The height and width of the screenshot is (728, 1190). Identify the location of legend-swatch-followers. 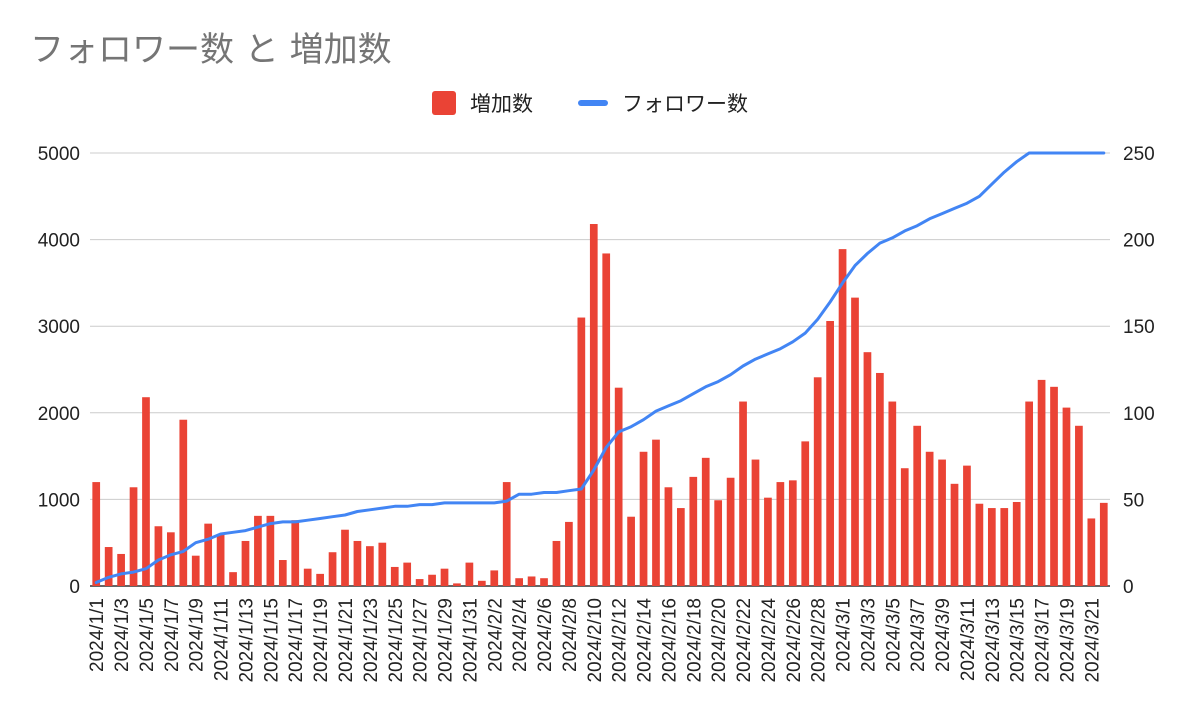
(593, 103).